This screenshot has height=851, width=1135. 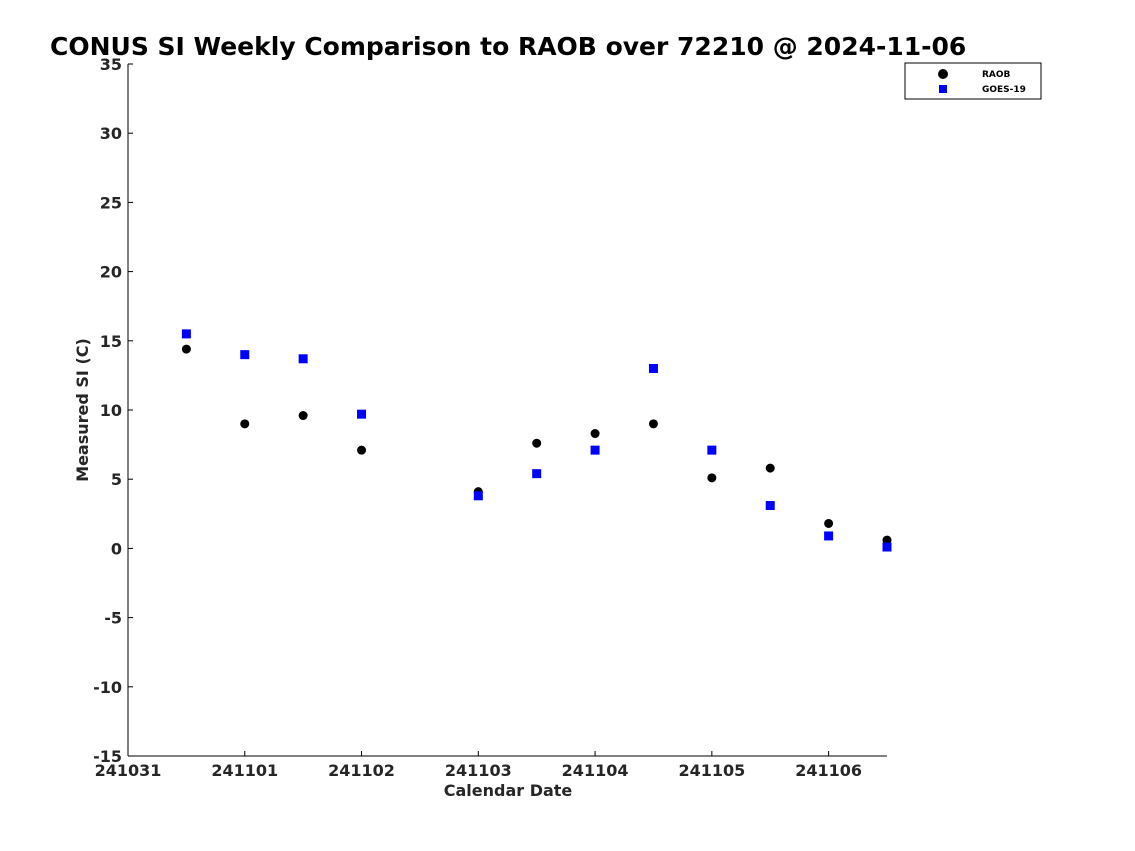 I want to click on y-ticks: 35 30 25 20 15 10 5 0 -5 -10 -15, so click(x=113, y=410).